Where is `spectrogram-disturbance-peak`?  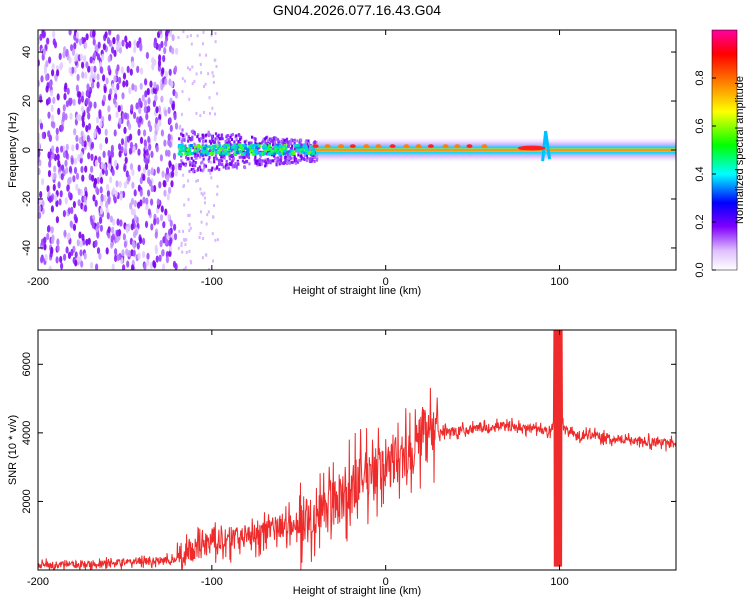
spectrogram-disturbance-peak is located at coordinates (531, 148).